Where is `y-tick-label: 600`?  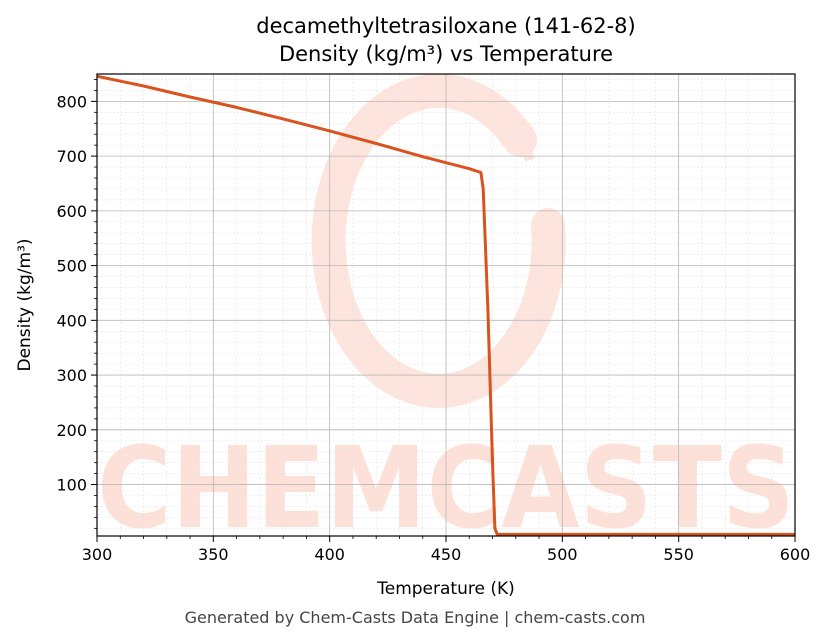
y-tick-label: 600 is located at coordinates (71, 211).